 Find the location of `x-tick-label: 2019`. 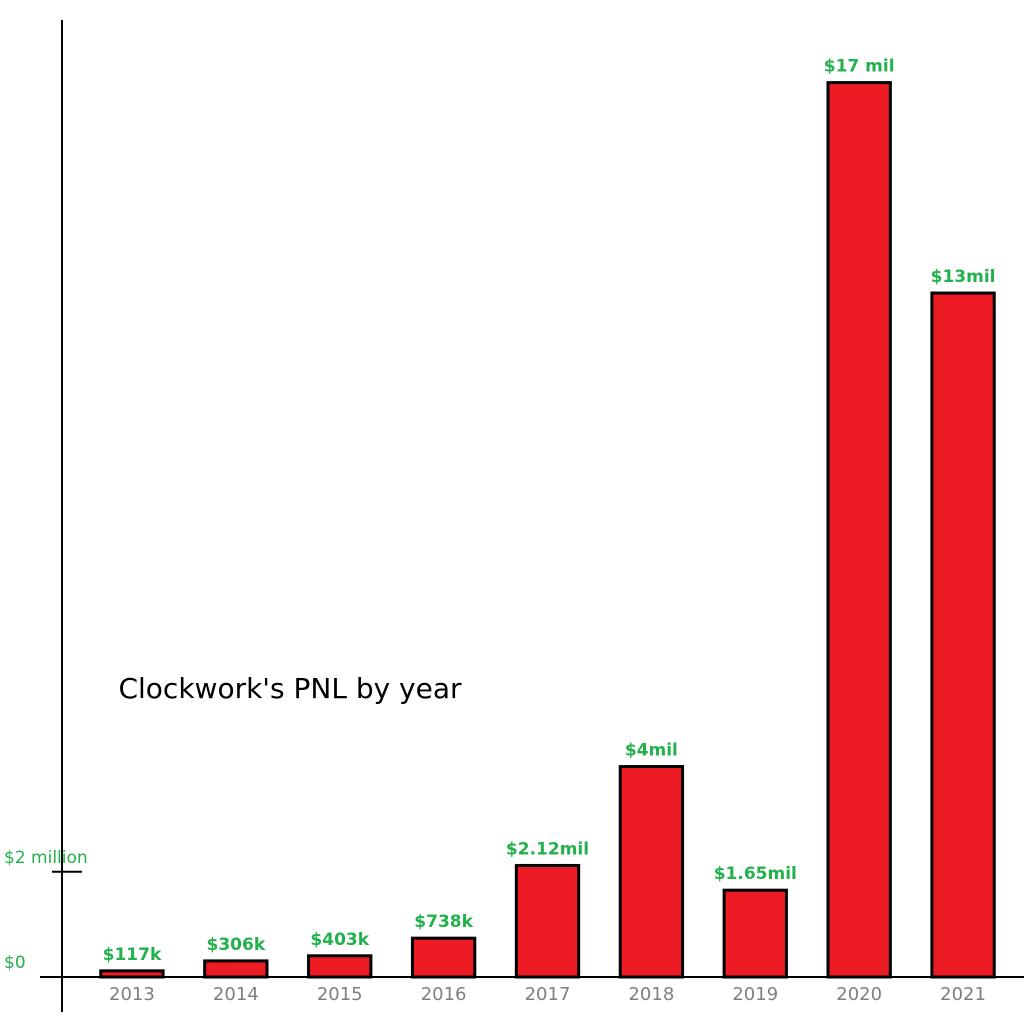

x-tick-label: 2019 is located at coordinates (755, 994).